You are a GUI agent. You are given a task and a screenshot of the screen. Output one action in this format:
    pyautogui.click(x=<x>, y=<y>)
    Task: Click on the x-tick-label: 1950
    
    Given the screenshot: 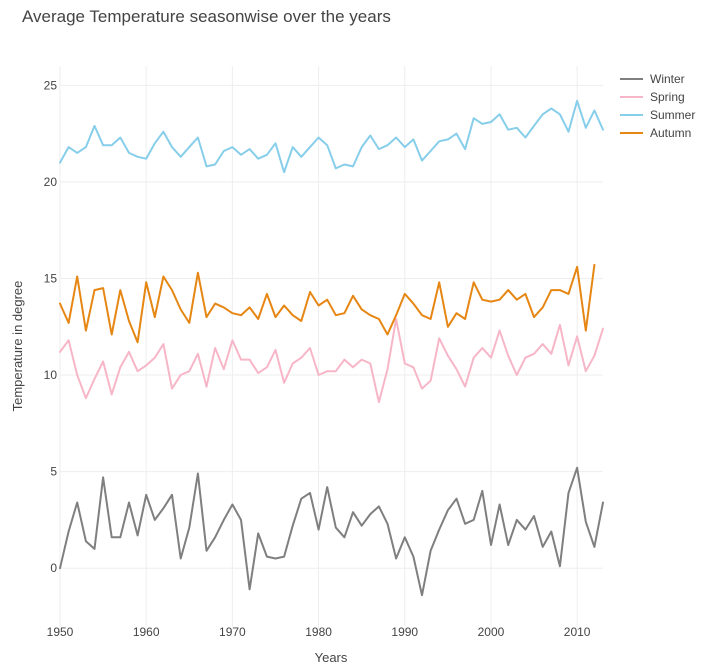 What is the action you would take?
    pyautogui.click(x=60, y=632)
    